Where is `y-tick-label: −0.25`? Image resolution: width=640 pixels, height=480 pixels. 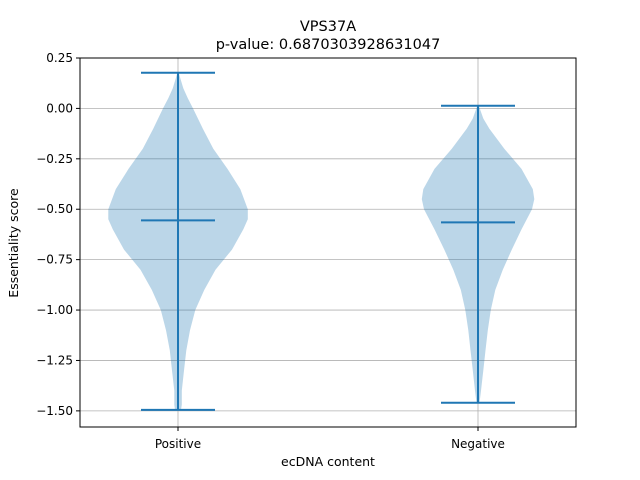 y-tick-label: −0.25 is located at coordinates (54, 159).